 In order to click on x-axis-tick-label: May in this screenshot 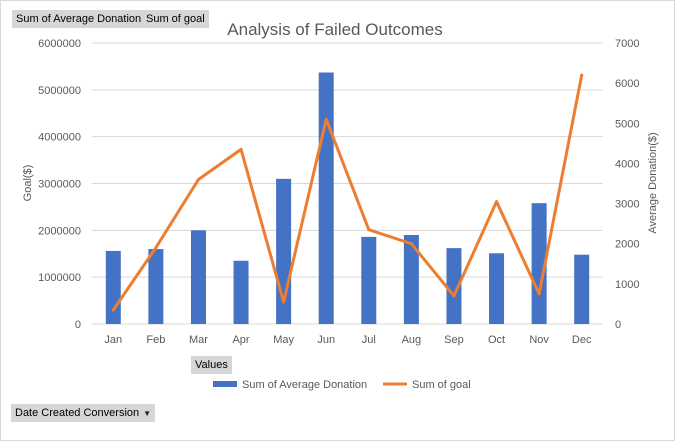, I will do `click(283, 340)`.